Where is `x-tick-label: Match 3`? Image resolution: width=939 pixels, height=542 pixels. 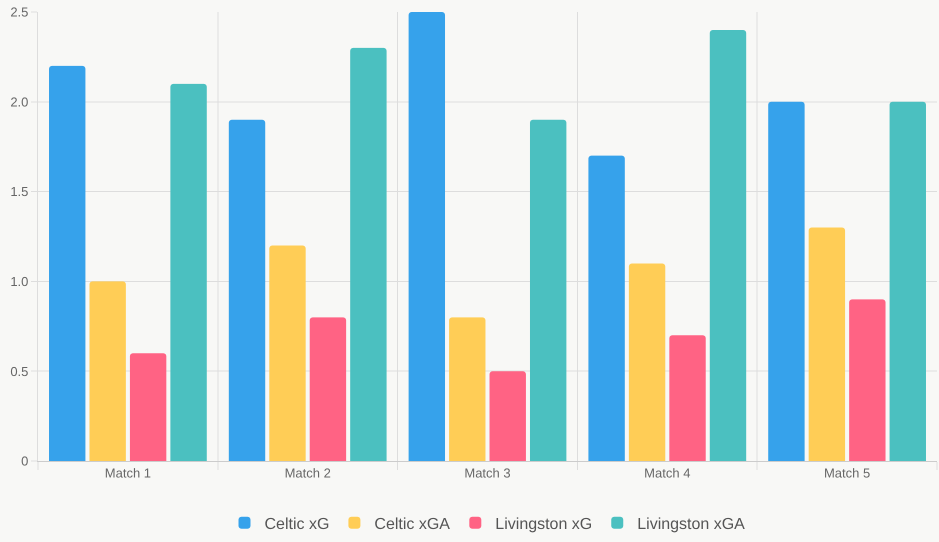
x-tick-label: Match 3 is located at coordinates (487, 473).